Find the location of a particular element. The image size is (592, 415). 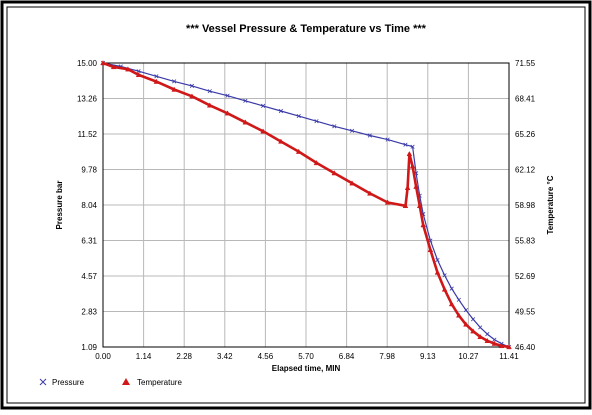

legend-temperature-label: Temperature is located at coordinates (159, 382).